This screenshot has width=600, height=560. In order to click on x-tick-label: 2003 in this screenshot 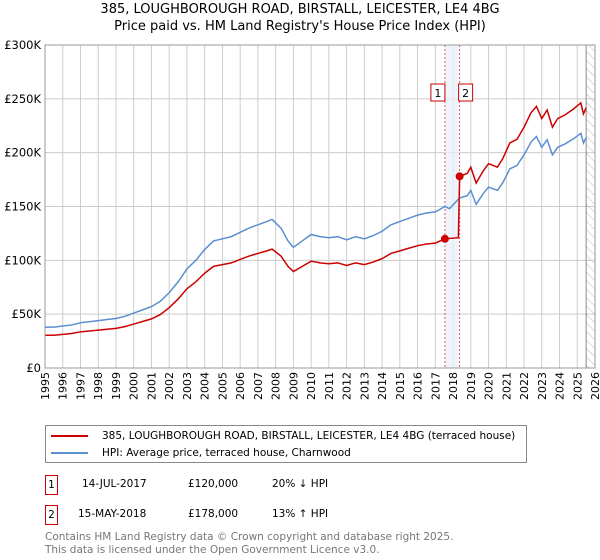, I will do `click(187, 386)`.